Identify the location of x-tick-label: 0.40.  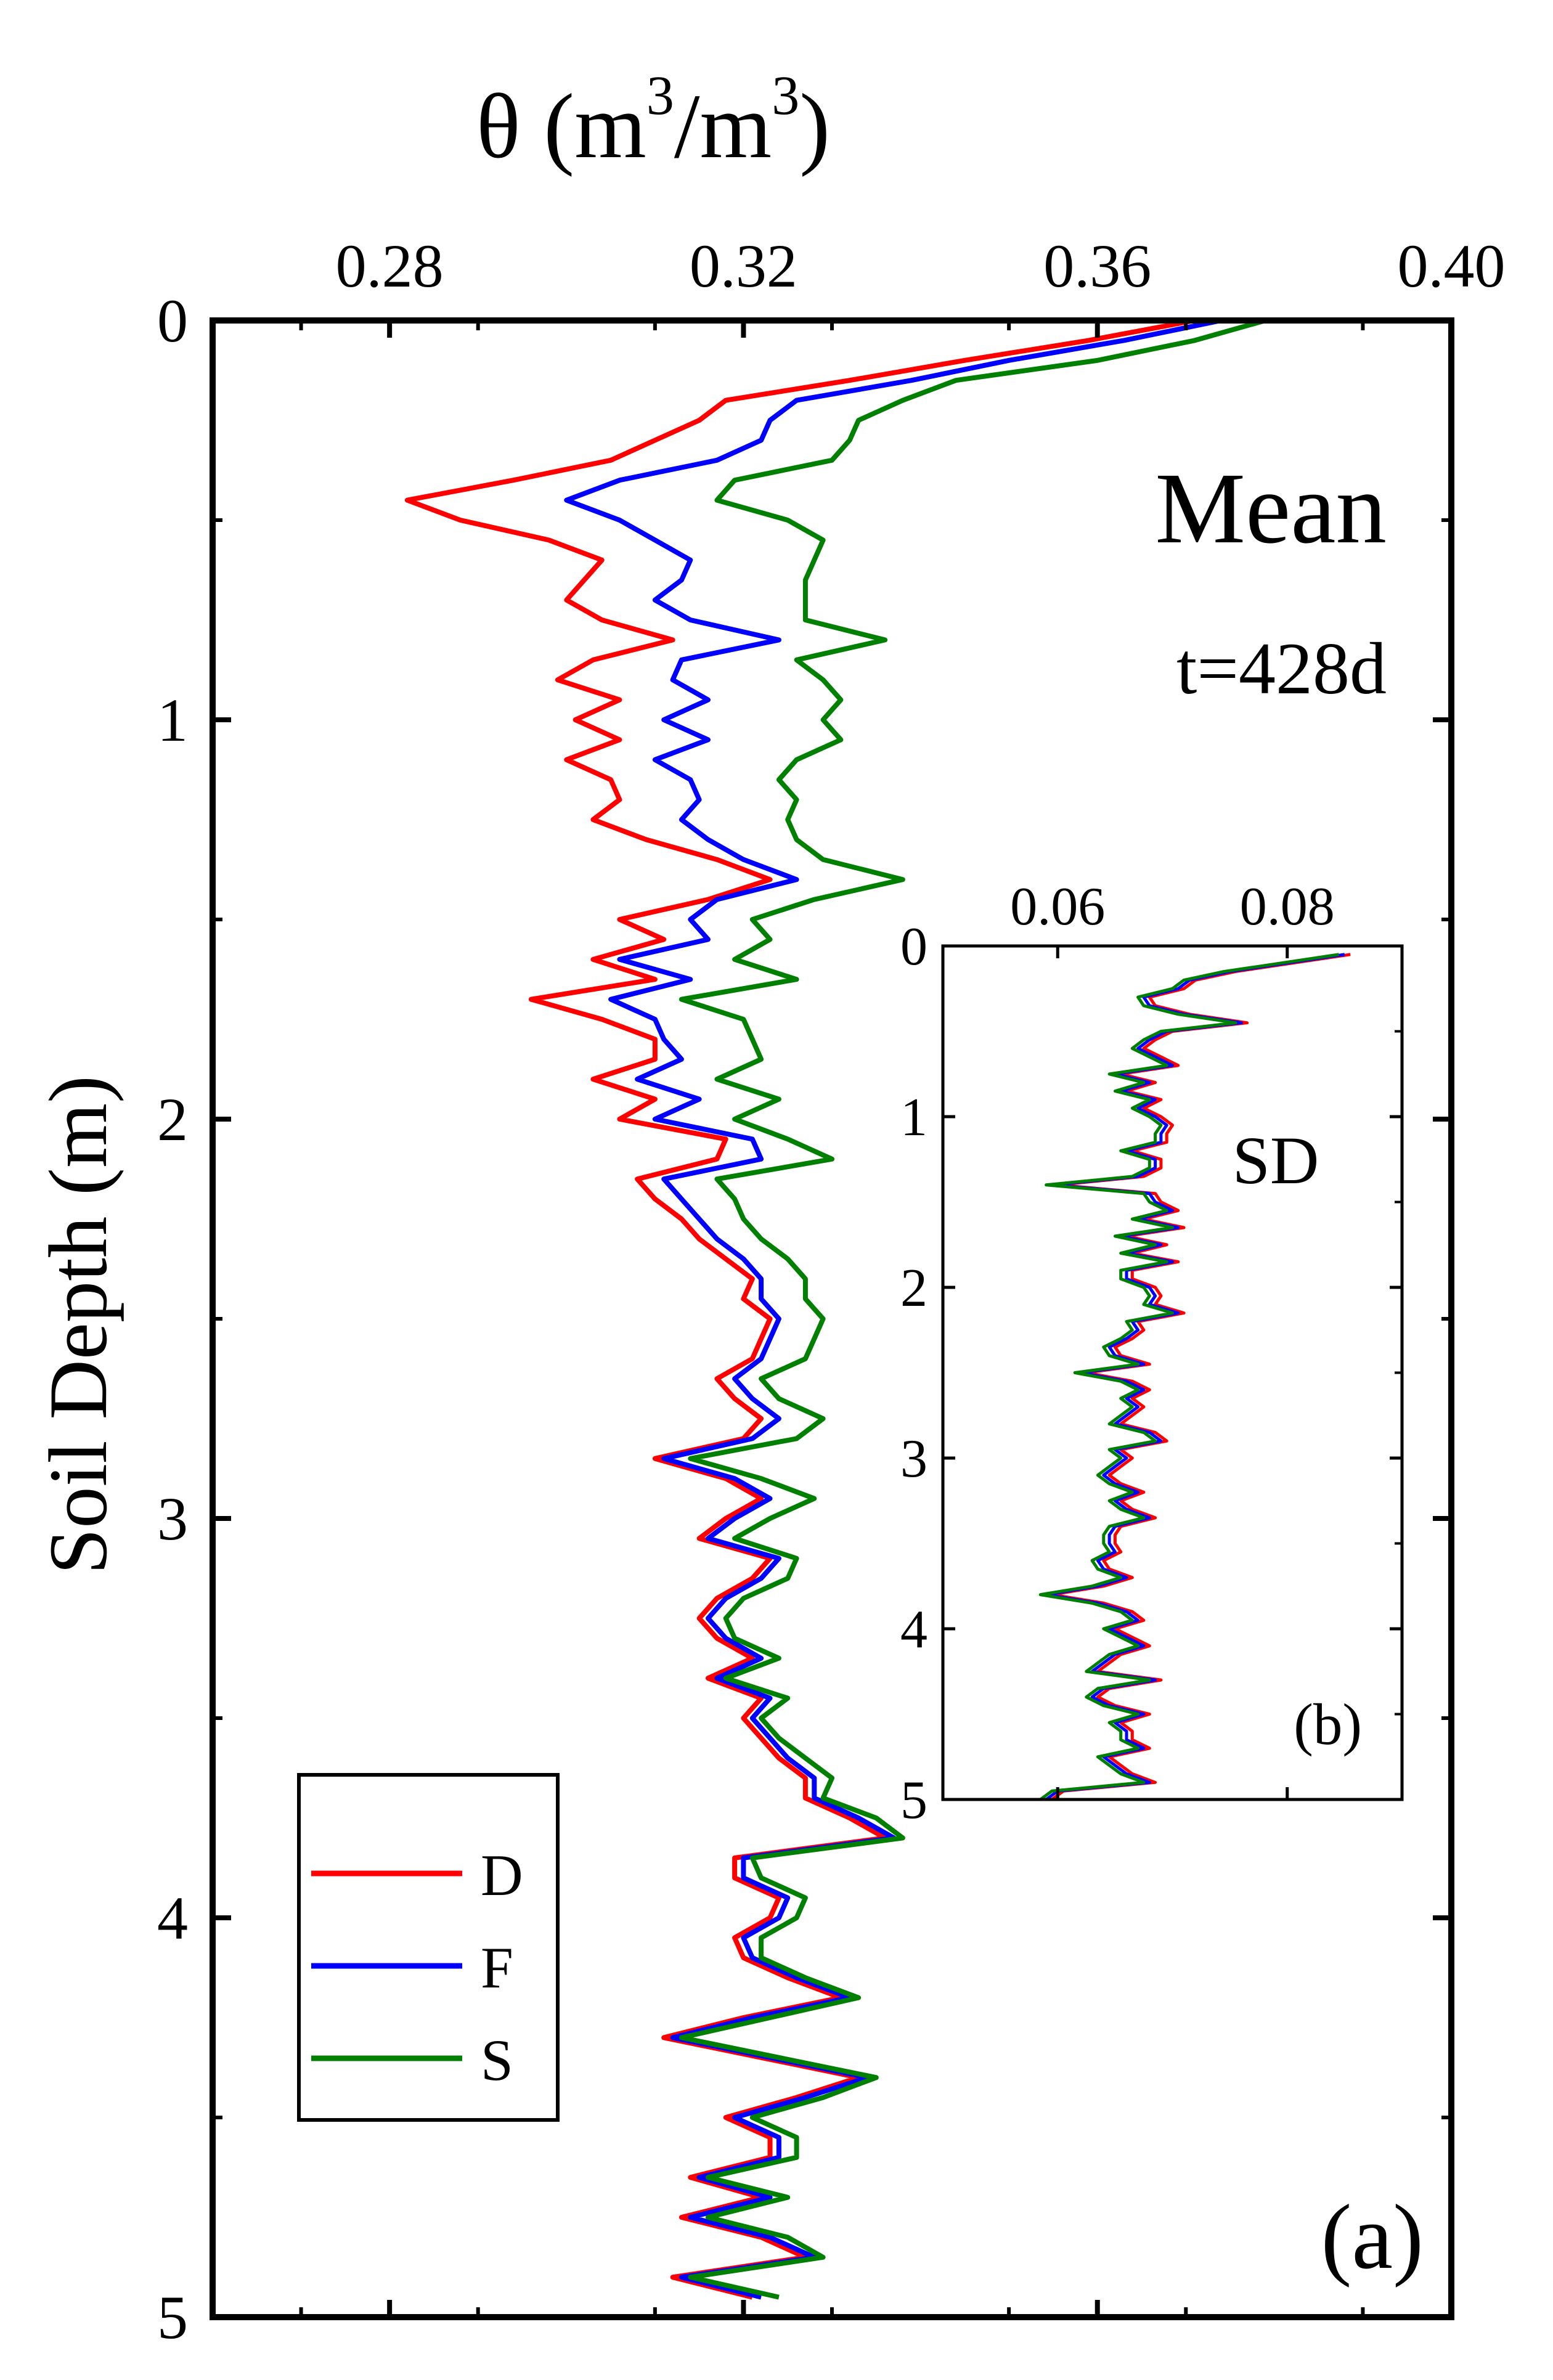
(1452, 266).